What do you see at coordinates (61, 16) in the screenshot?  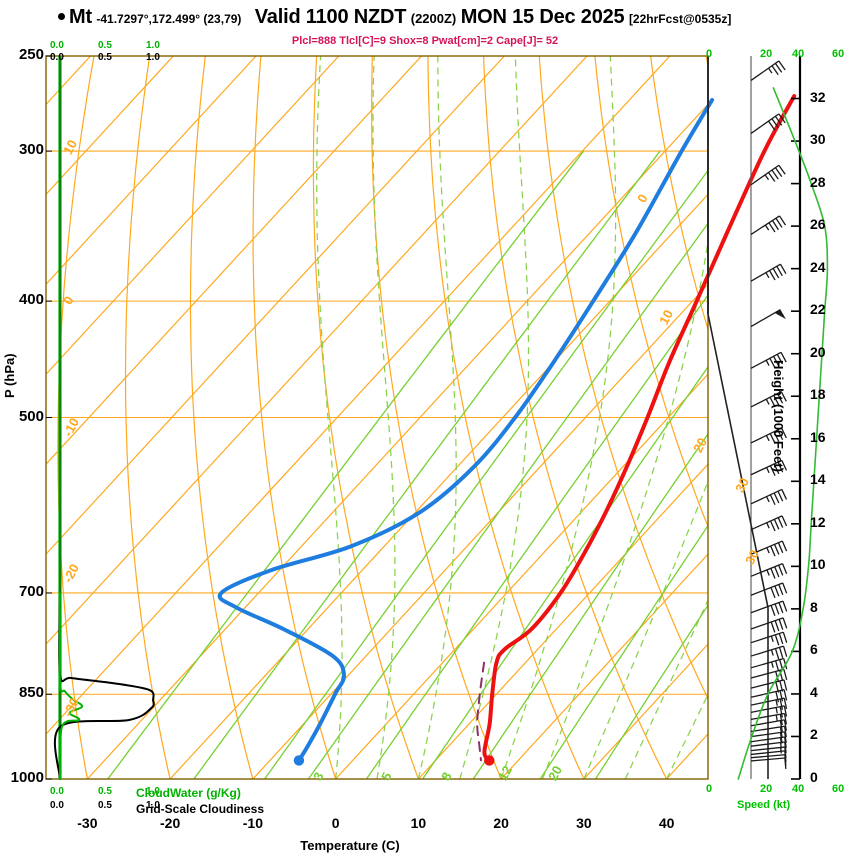 I see `station-dot-icon` at bounding box center [61, 16].